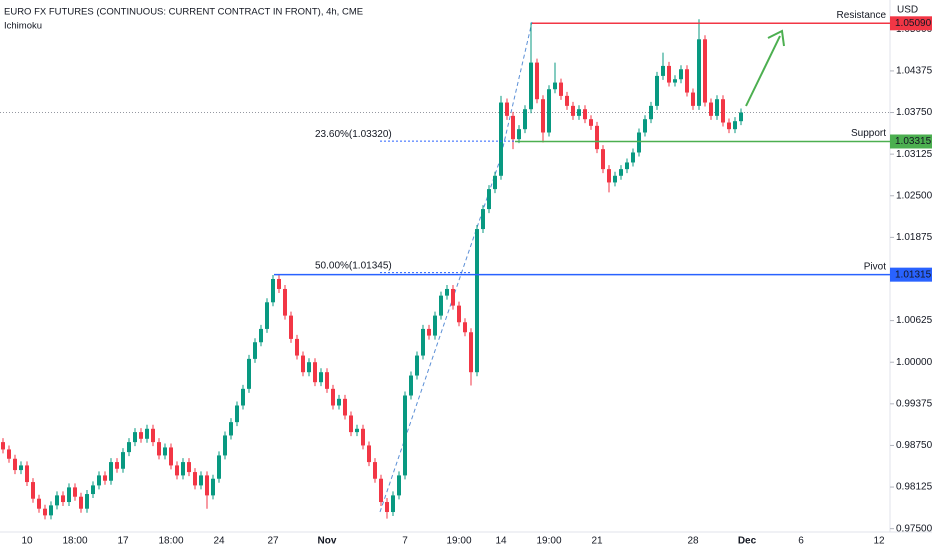 The height and width of the screenshot is (550, 932). What do you see at coordinates (913, 274) in the screenshot?
I see `level-price-label: 1.01315` at bounding box center [913, 274].